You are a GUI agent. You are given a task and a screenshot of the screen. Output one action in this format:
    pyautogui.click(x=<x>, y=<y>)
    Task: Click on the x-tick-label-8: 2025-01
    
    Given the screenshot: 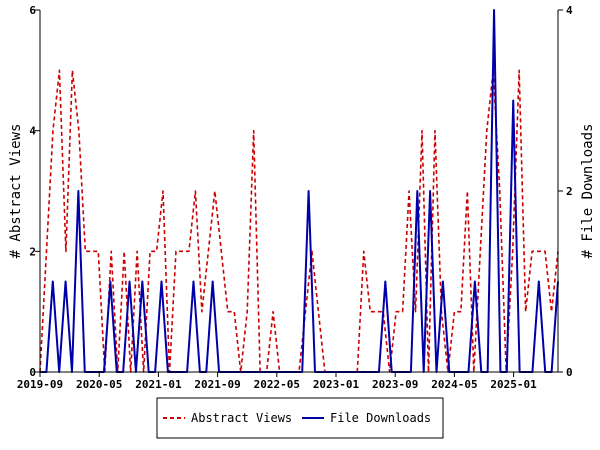 What is the action you would take?
    pyautogui.click(x=513, y=384)
    